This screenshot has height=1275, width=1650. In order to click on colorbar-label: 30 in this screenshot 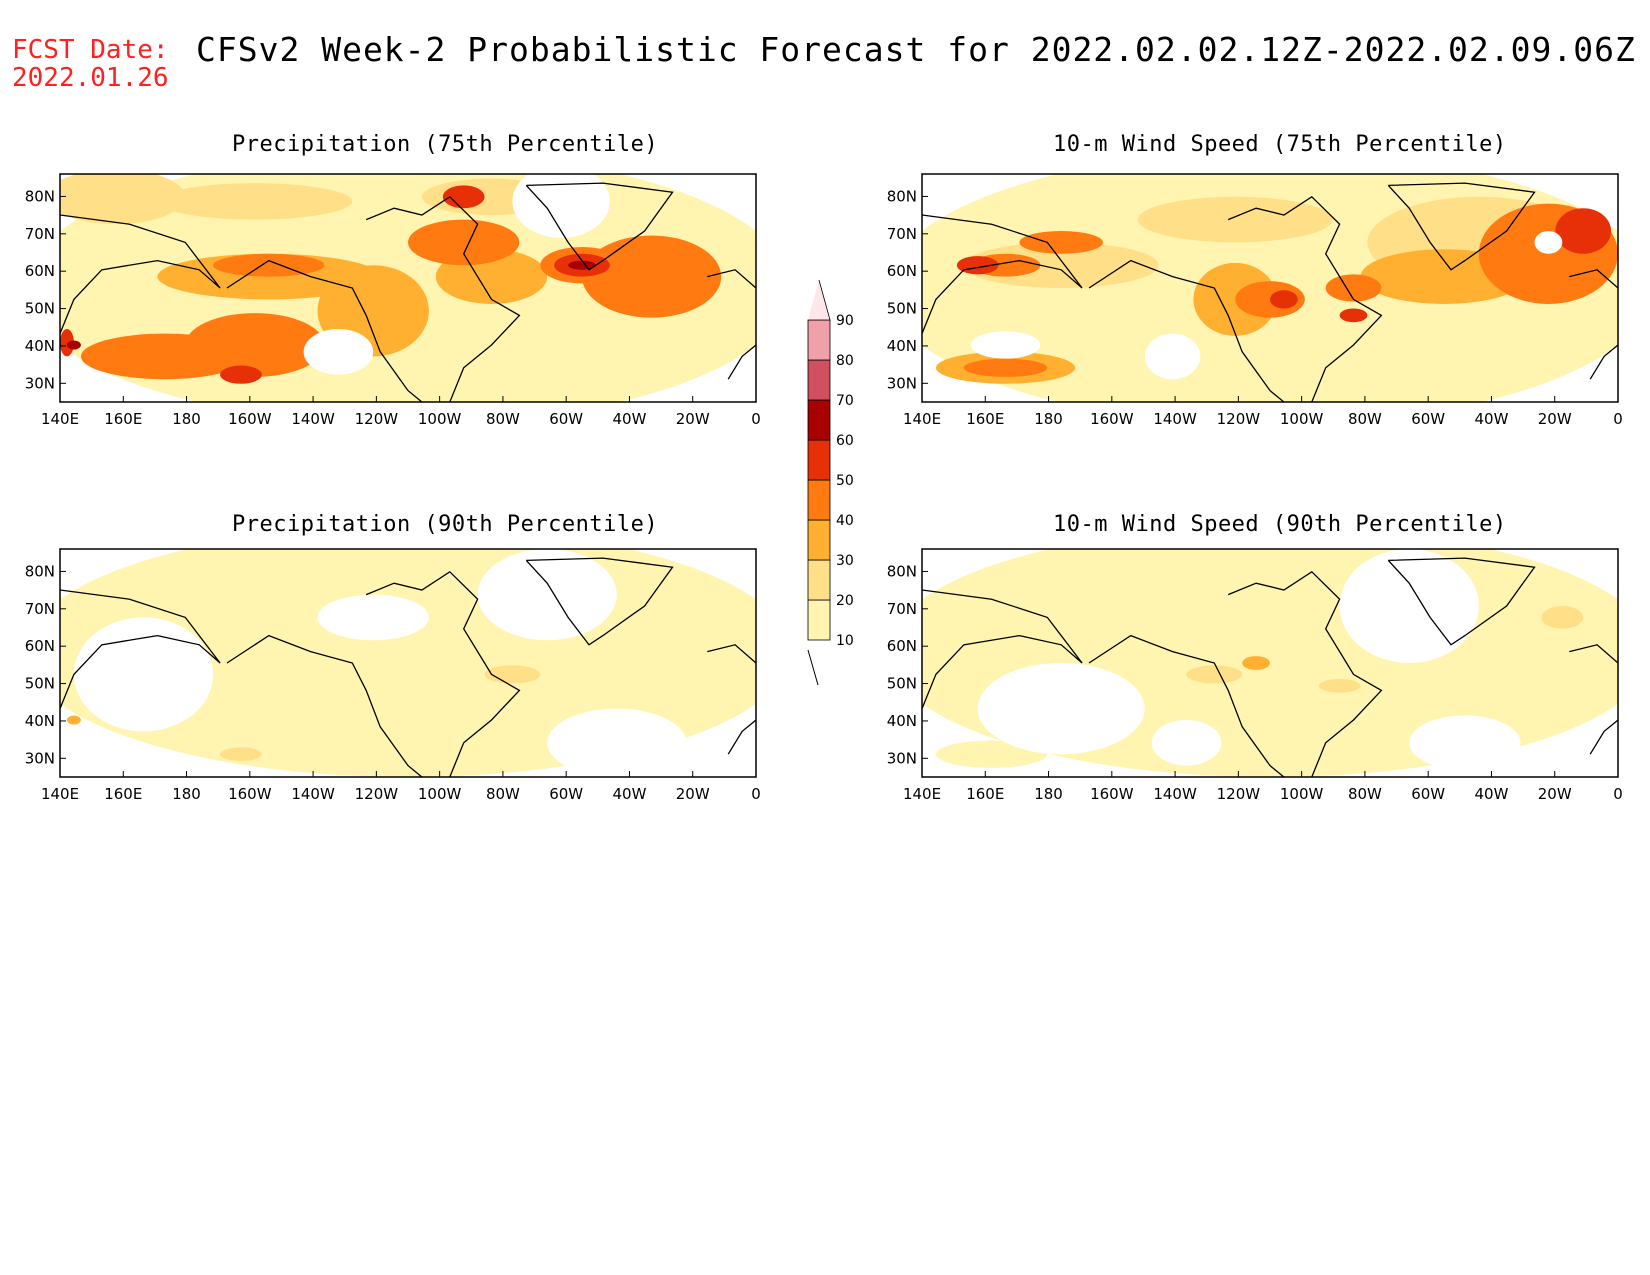, I will do `click(845, 561)`.